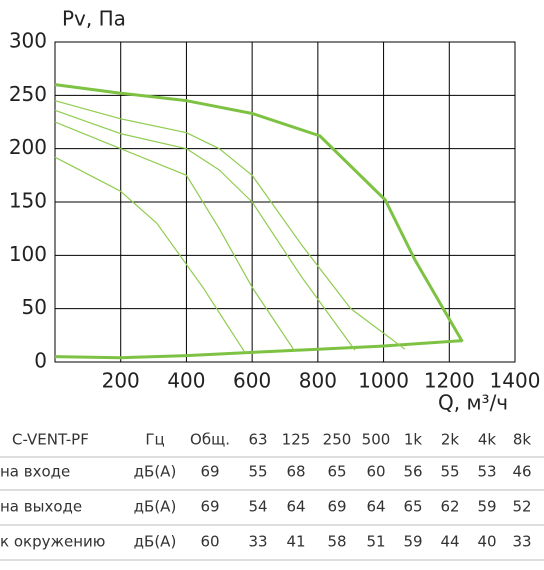 This screenshot has height=570, width=544. I want to click on table-header: C-VENT-PF, so click(50, 440).